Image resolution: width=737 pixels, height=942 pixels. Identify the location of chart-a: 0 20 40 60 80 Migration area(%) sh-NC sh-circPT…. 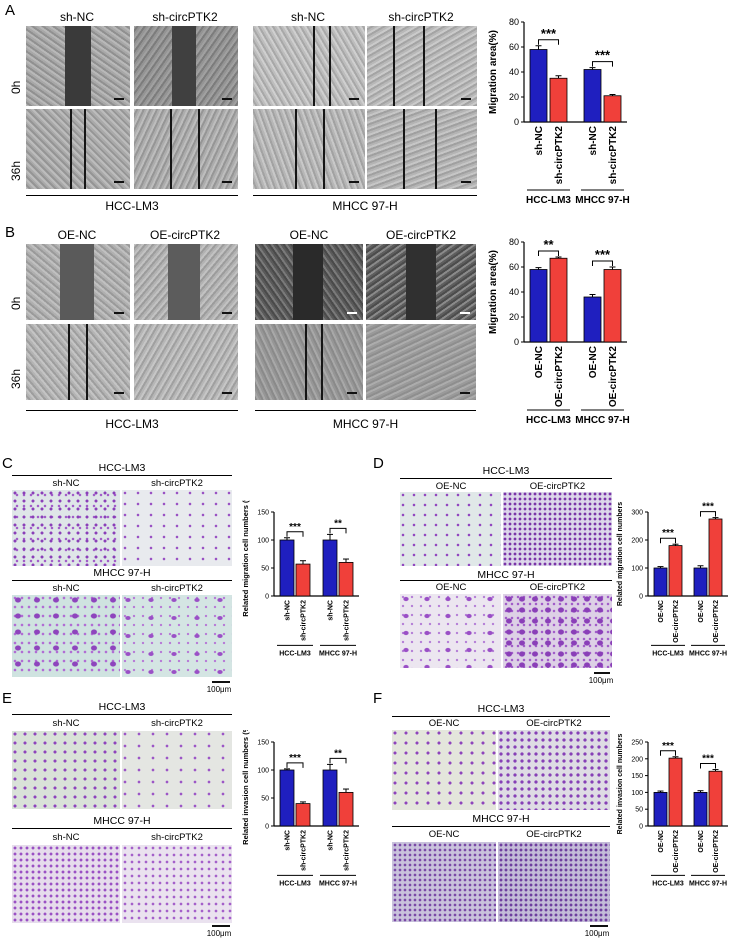
(559, 111).